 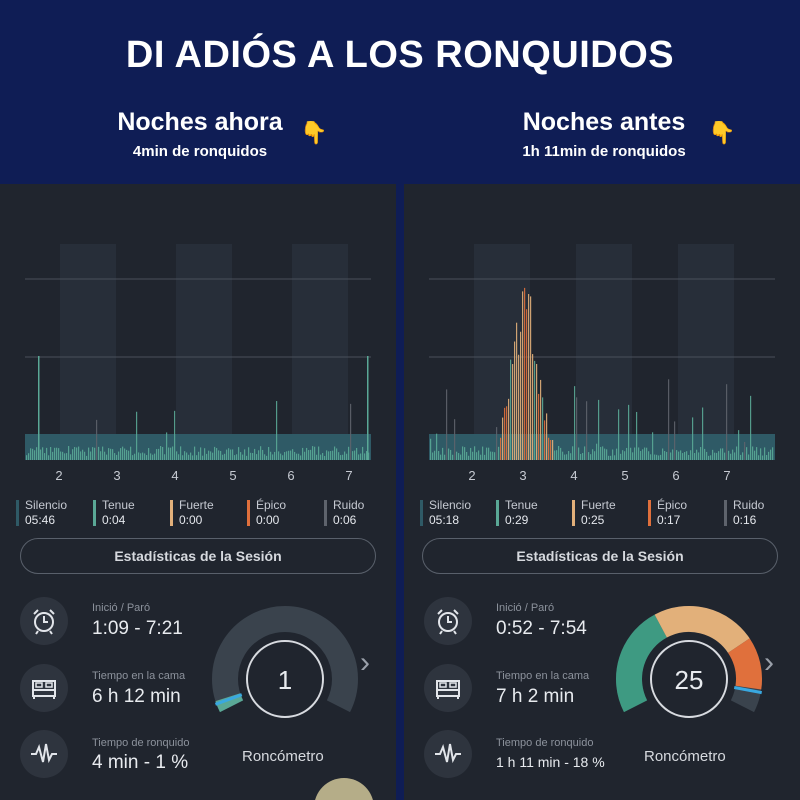 I want to click on legend-value: 0:06, so click(x=345, y=520).